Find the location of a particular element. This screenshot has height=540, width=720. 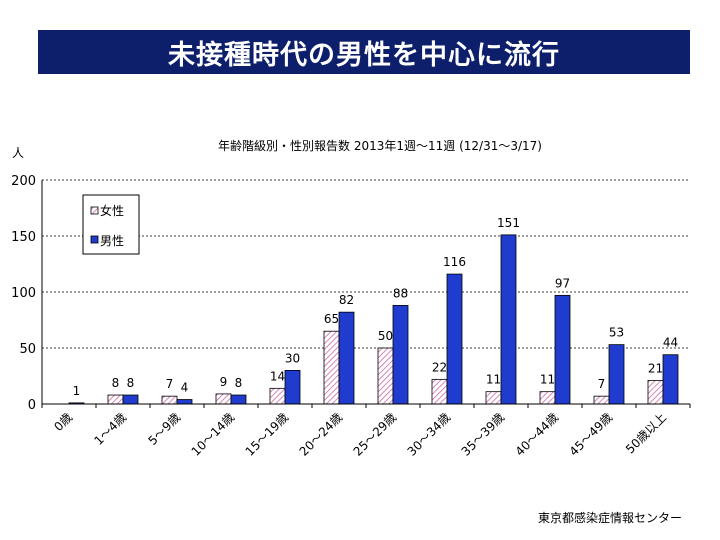

data-label: 1 is located at coordinates (77, 391).